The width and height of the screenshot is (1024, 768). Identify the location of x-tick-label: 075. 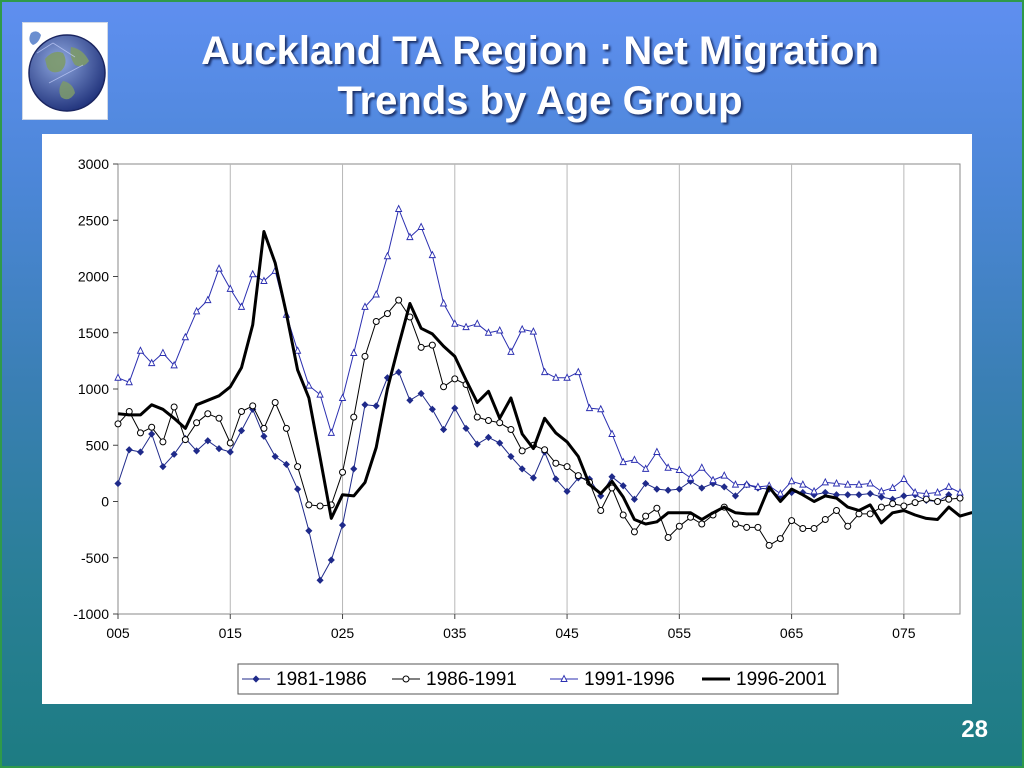
(904, 633).